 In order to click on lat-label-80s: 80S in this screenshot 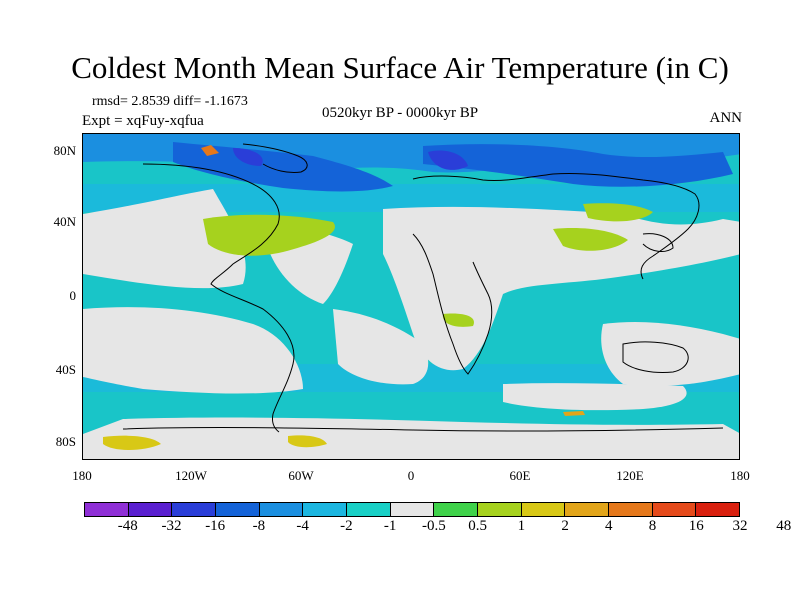, I will do `click(65, 441)`.